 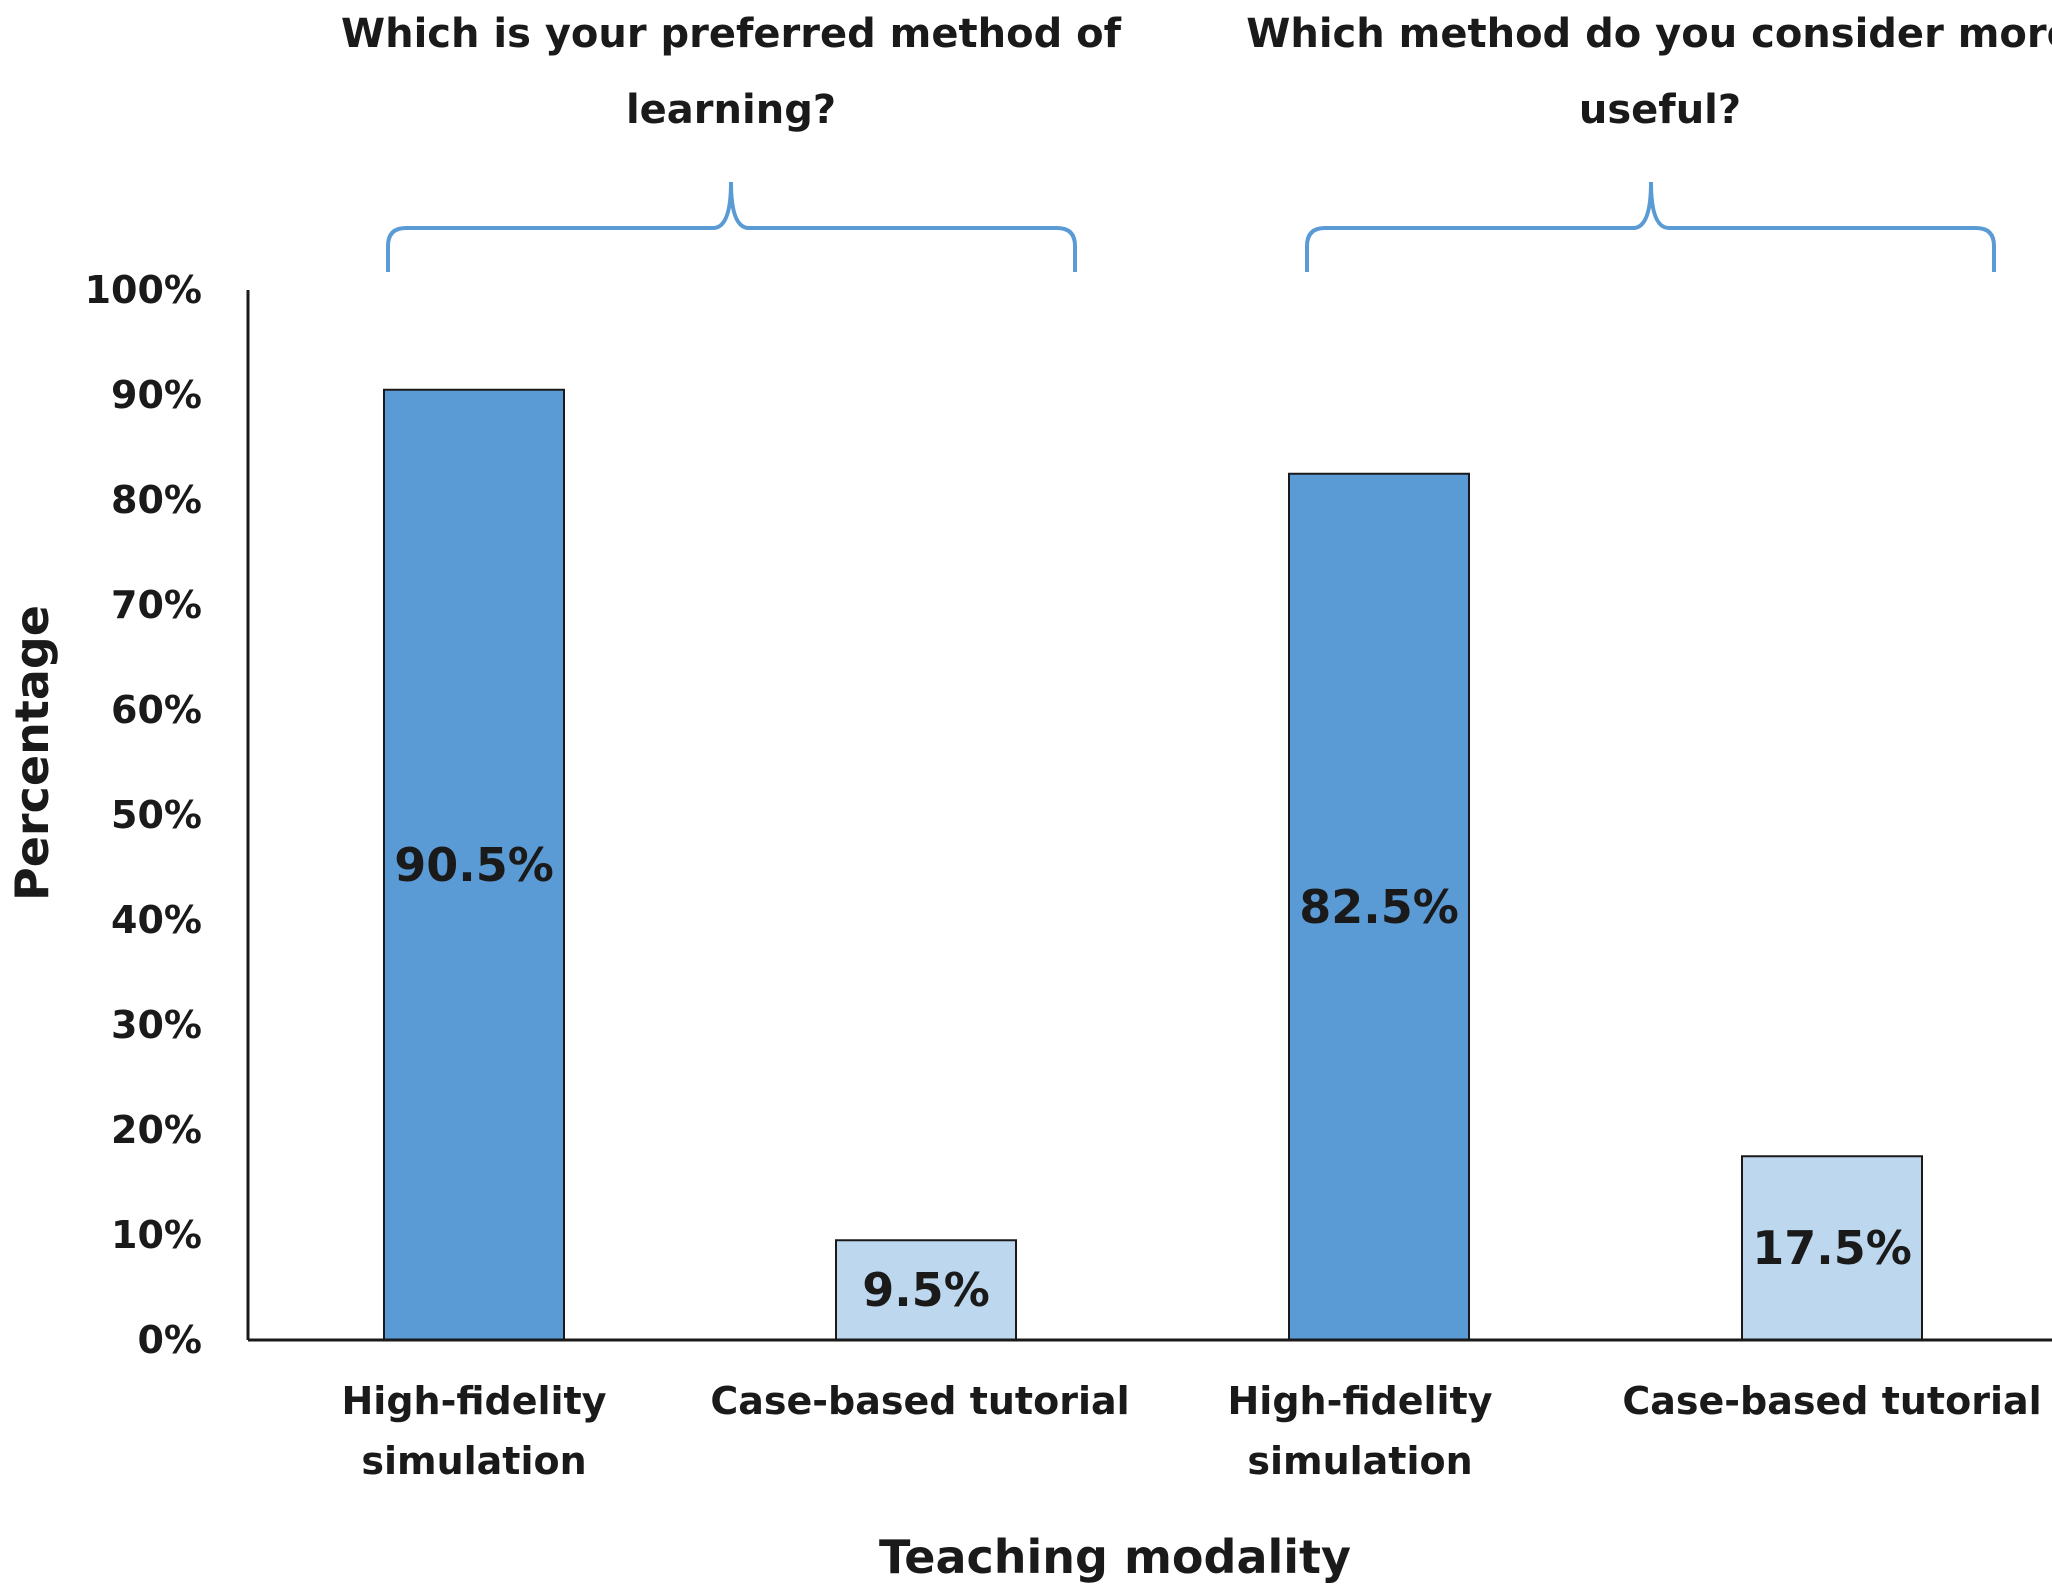 I want to click on x-axis-title: Teaching modality, so click(x=1115, y=1557).